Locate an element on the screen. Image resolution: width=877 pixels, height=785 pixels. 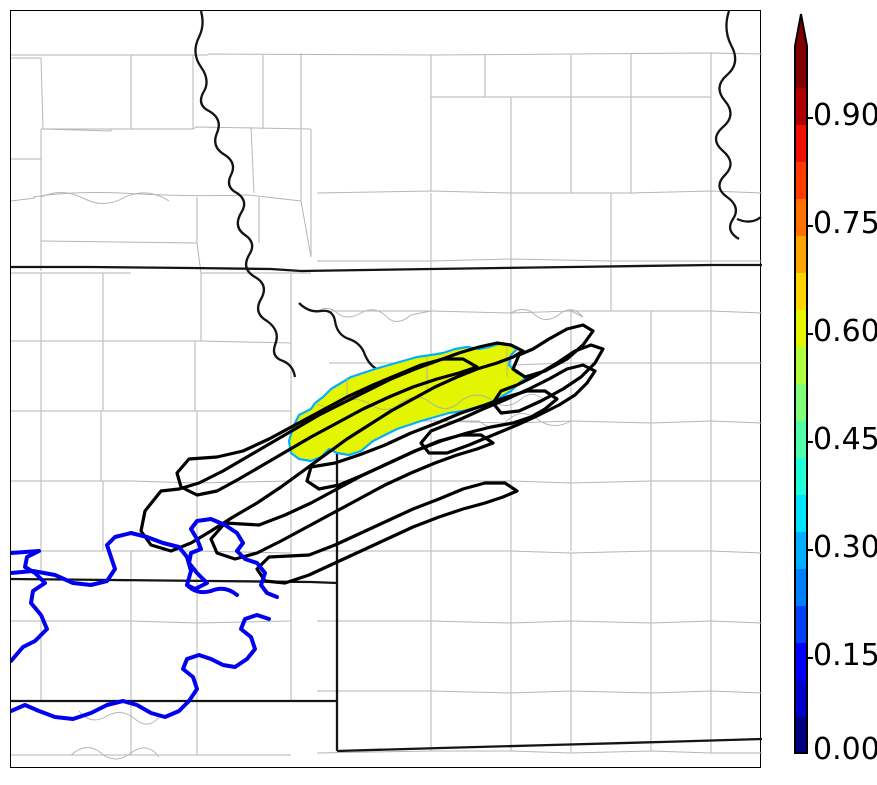
colorbar-ticks is located at coordinates (810, 388).